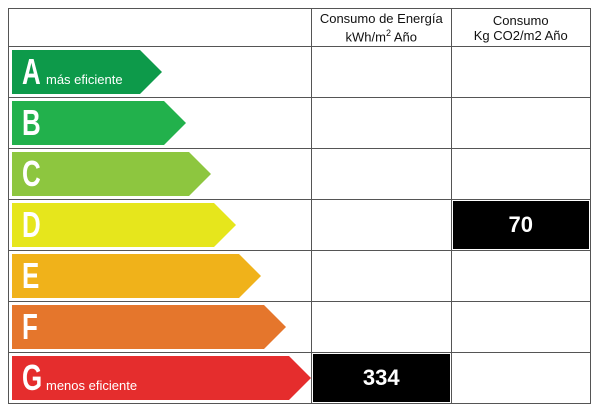 Image resolution: width=600 pixels, height=413 pixels. Describe the element at coordinates (30, 326) in the screenshot. I see `rating-letter: F` at that location.